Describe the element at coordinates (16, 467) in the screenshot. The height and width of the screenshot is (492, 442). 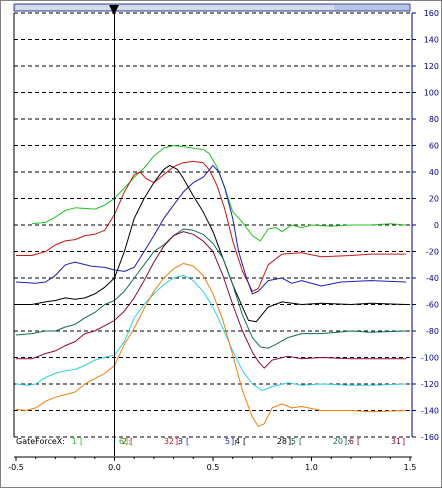
I see `x-tick-label: -0.5` at that location.